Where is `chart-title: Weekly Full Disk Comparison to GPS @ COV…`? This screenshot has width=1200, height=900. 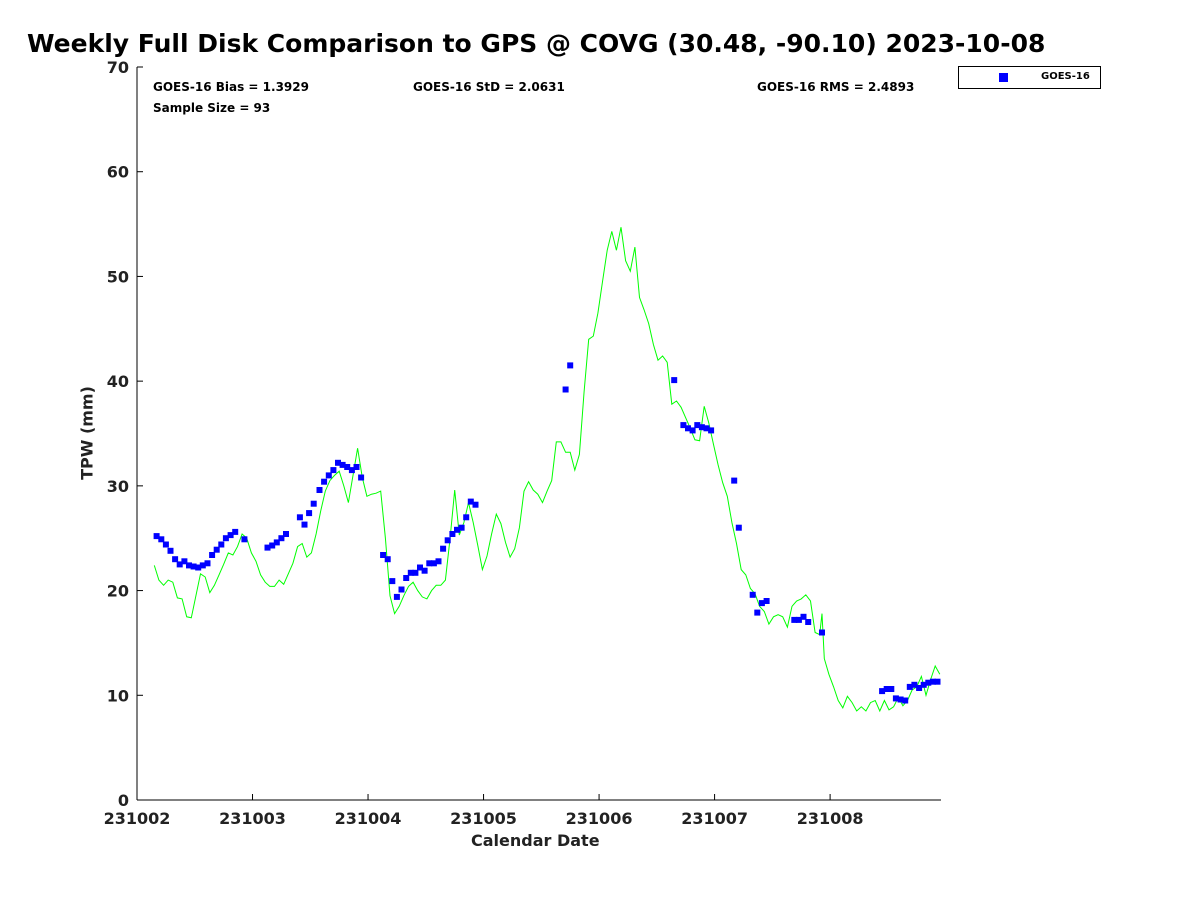
chart-title: Weekly Full Disk Comparison to GPS @ COV… is located at coordinates (536, 43).